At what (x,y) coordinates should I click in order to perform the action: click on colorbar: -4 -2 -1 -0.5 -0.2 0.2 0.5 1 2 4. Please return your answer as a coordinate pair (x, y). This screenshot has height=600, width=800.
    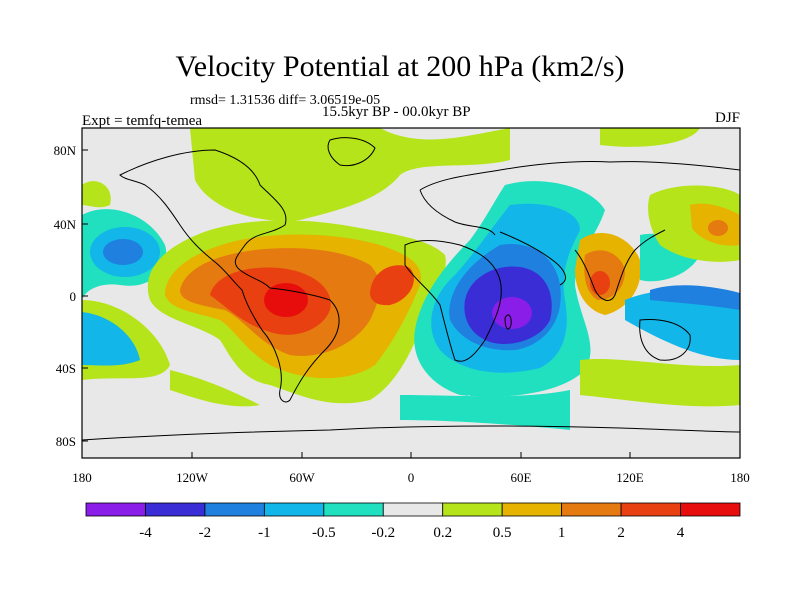
    Looking at the image, I should click on (413, 521).